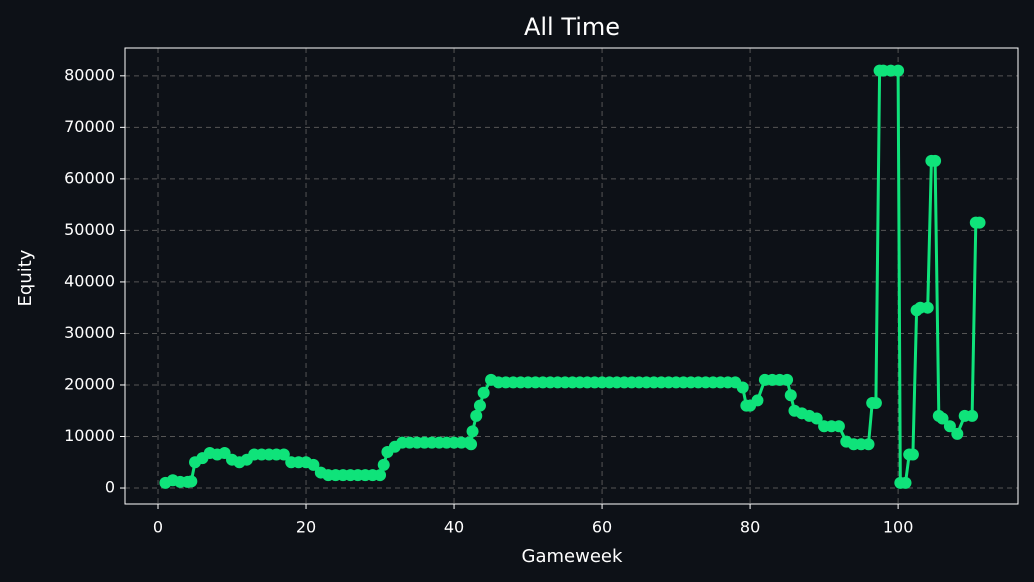 The height and width of the screenshot is (582, 1034). I want to click on x-axis-label: Gameweek, so click(572, 556).